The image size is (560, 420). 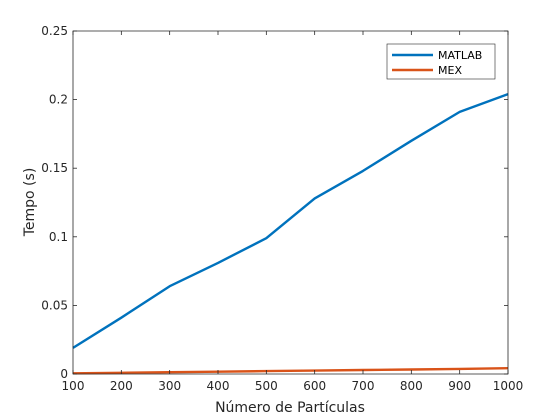 I want to click on legend: MATLAB MEX, so click(x=441, y=61).